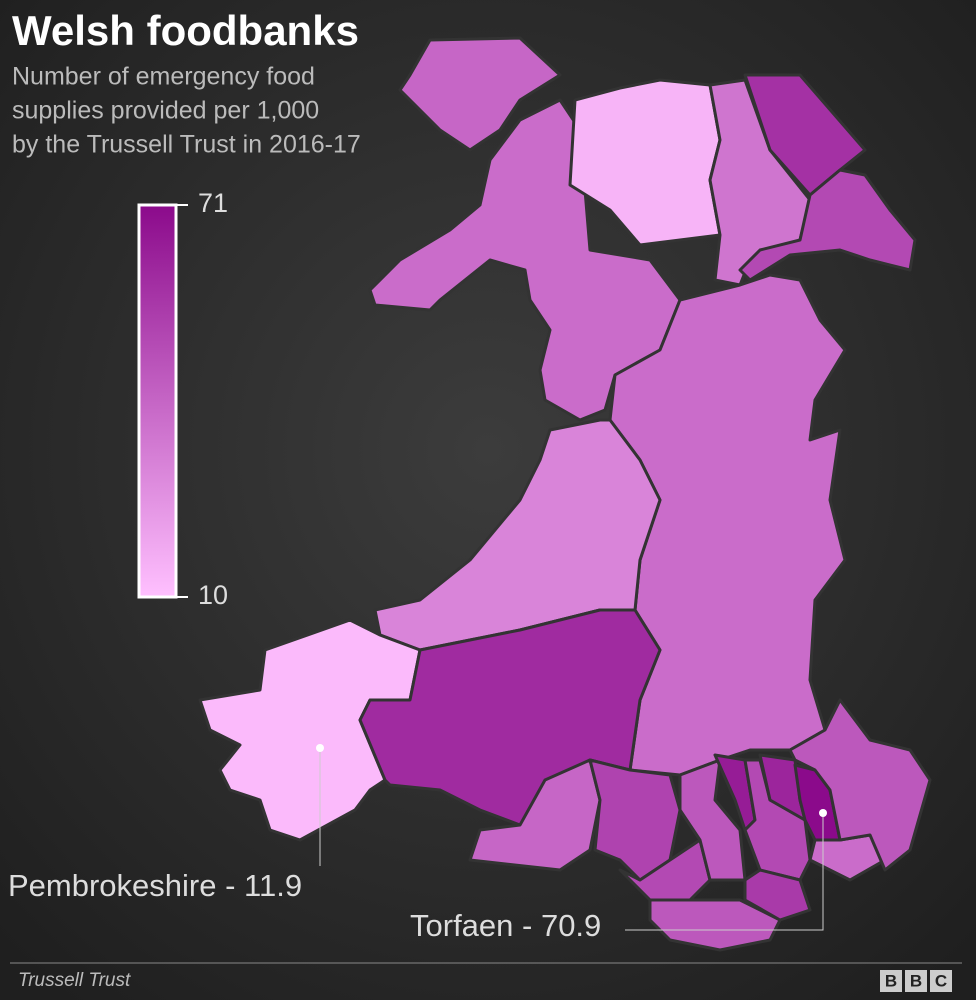 The height and width of the screenshot is (1000, 976). Describe the element at coordinates (185, 30) in the screenshot. I see `title: Welsh foodbanks` at that location.